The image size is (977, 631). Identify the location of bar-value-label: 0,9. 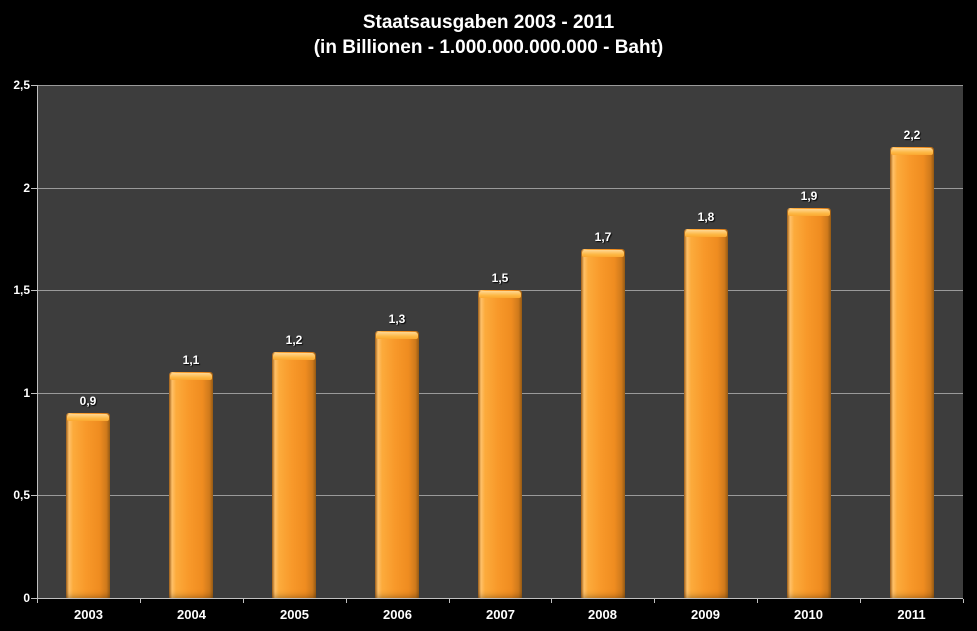
(88, 401).